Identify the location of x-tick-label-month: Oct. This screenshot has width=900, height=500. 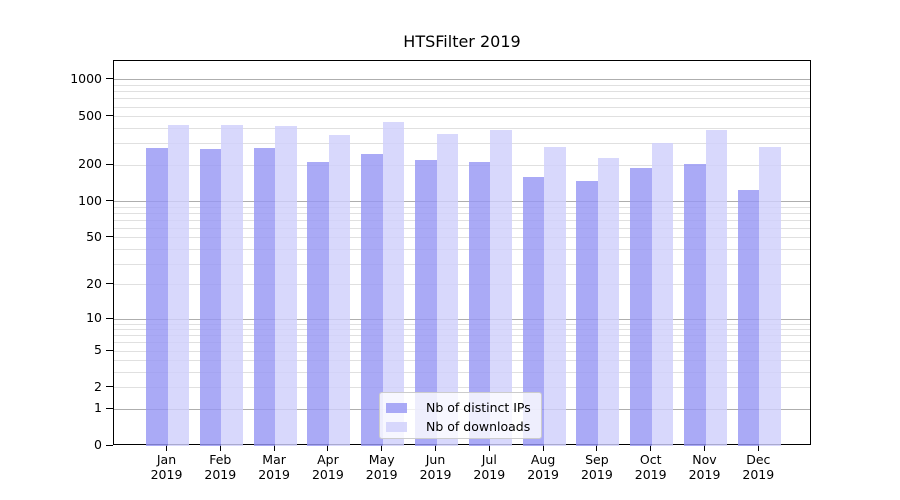
(650, 459).